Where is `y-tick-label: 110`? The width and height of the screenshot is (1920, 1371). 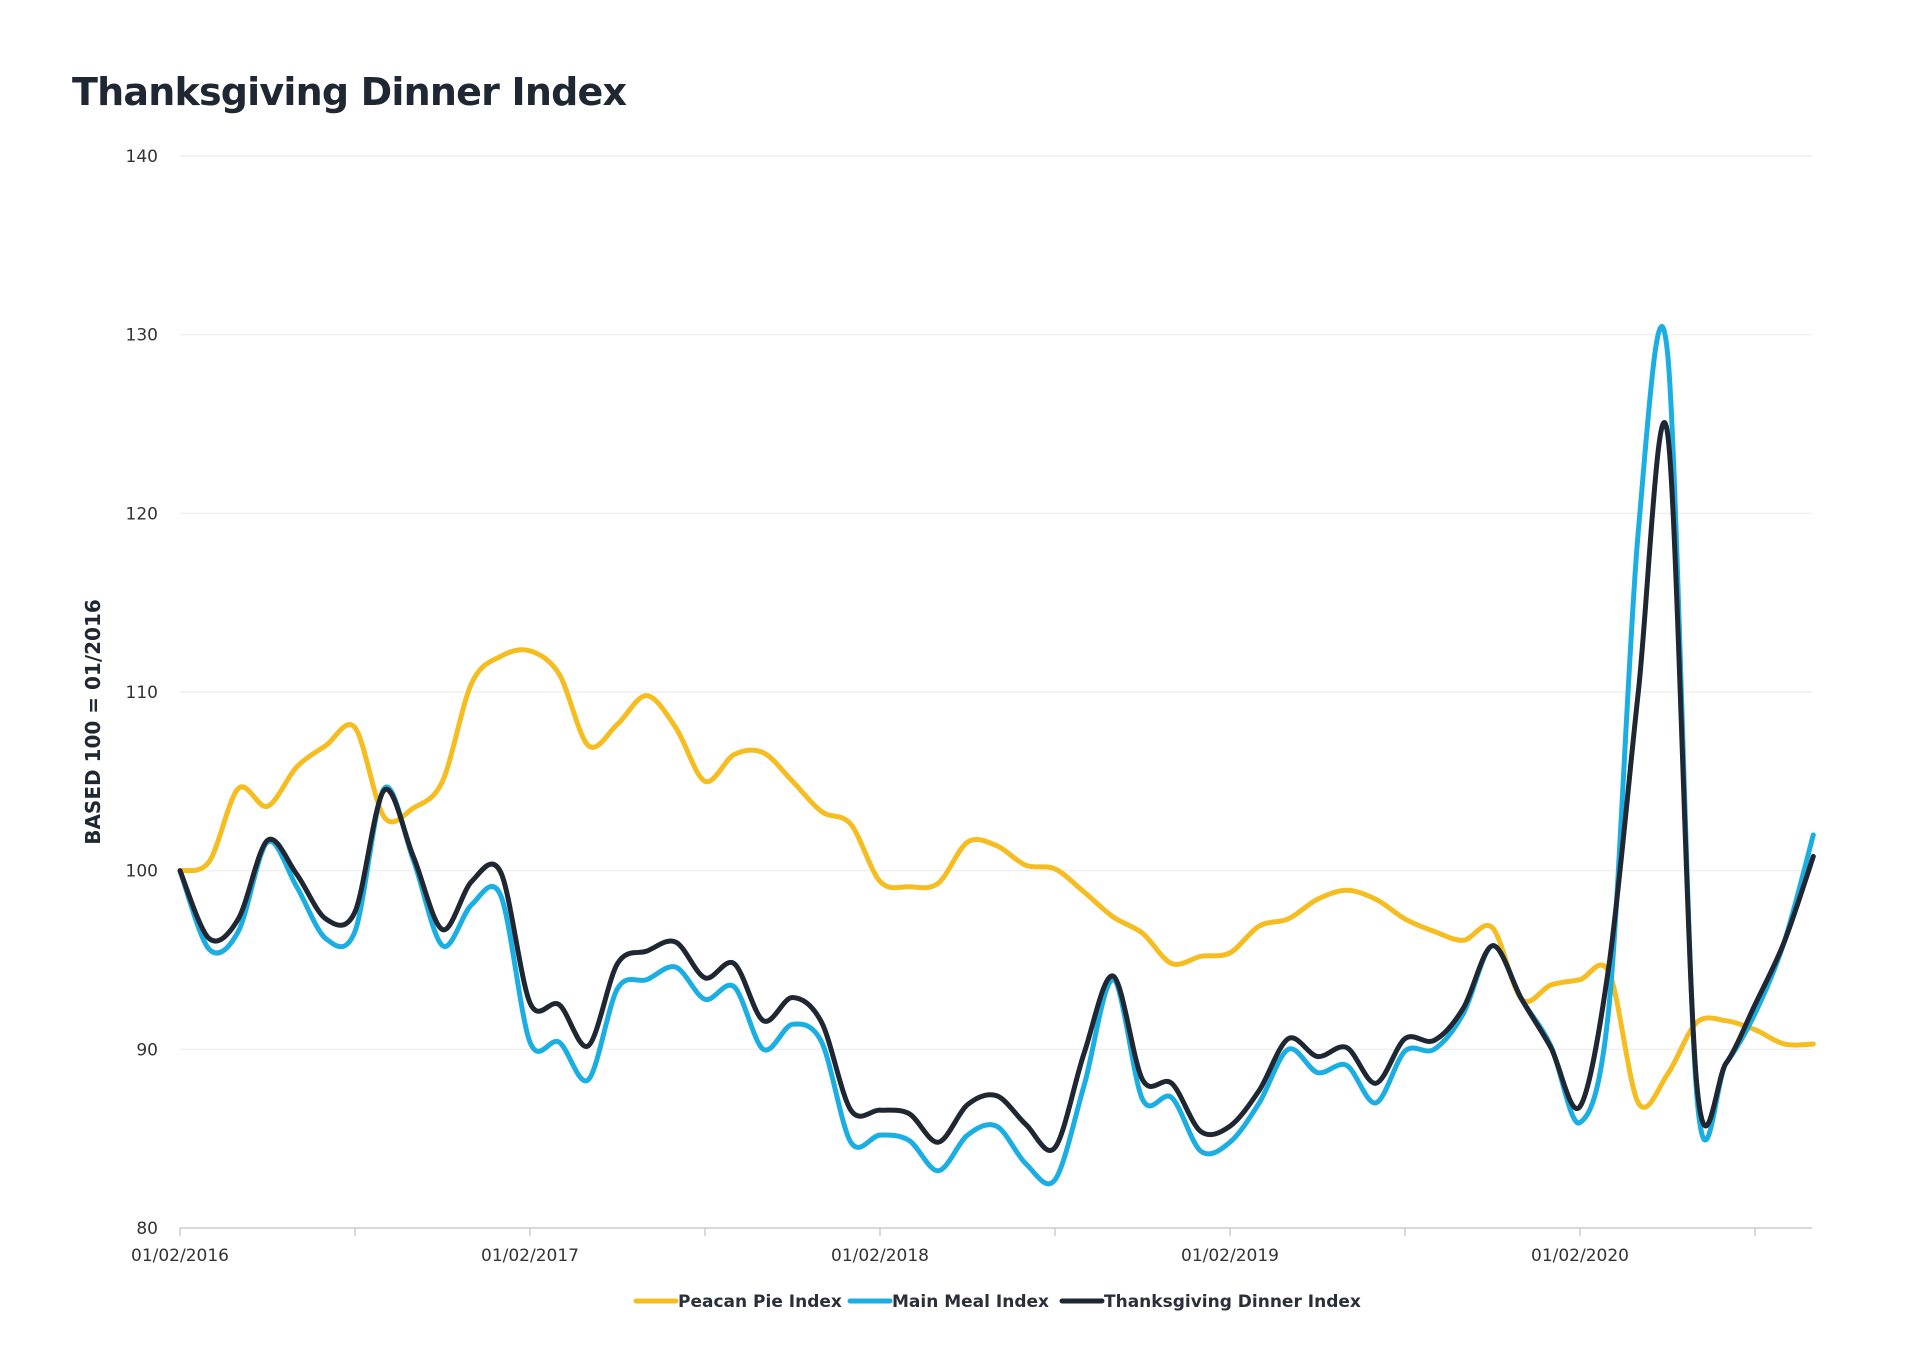
y-tick-label: 110 is located at coordinates (142, 693).